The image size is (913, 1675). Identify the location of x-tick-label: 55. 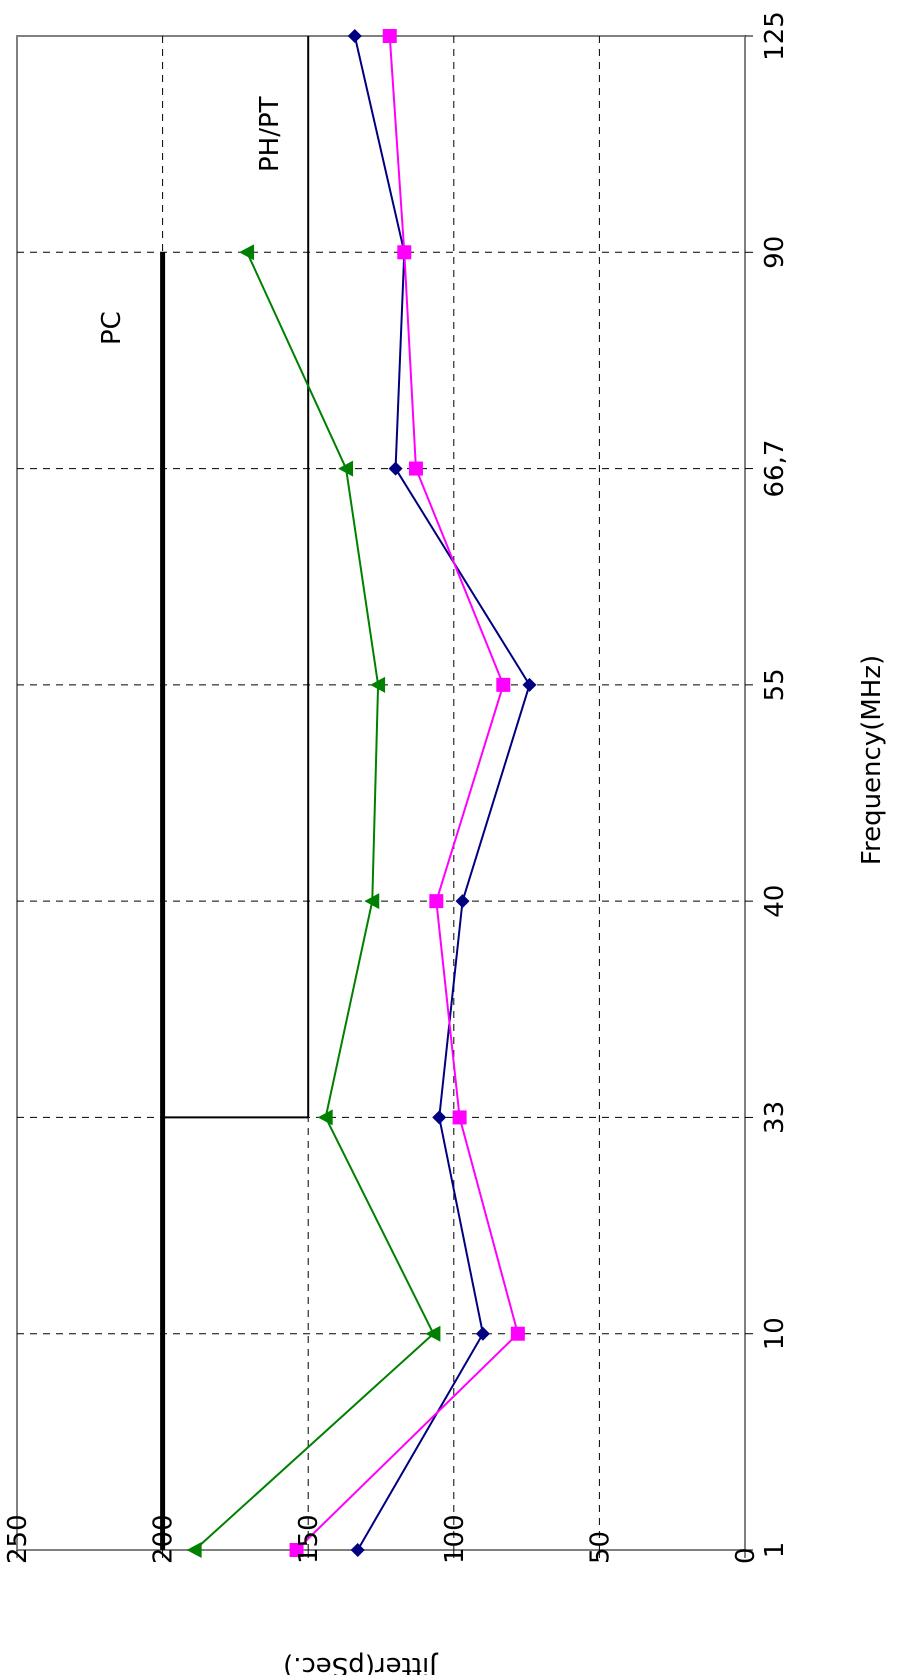
(775, 684).